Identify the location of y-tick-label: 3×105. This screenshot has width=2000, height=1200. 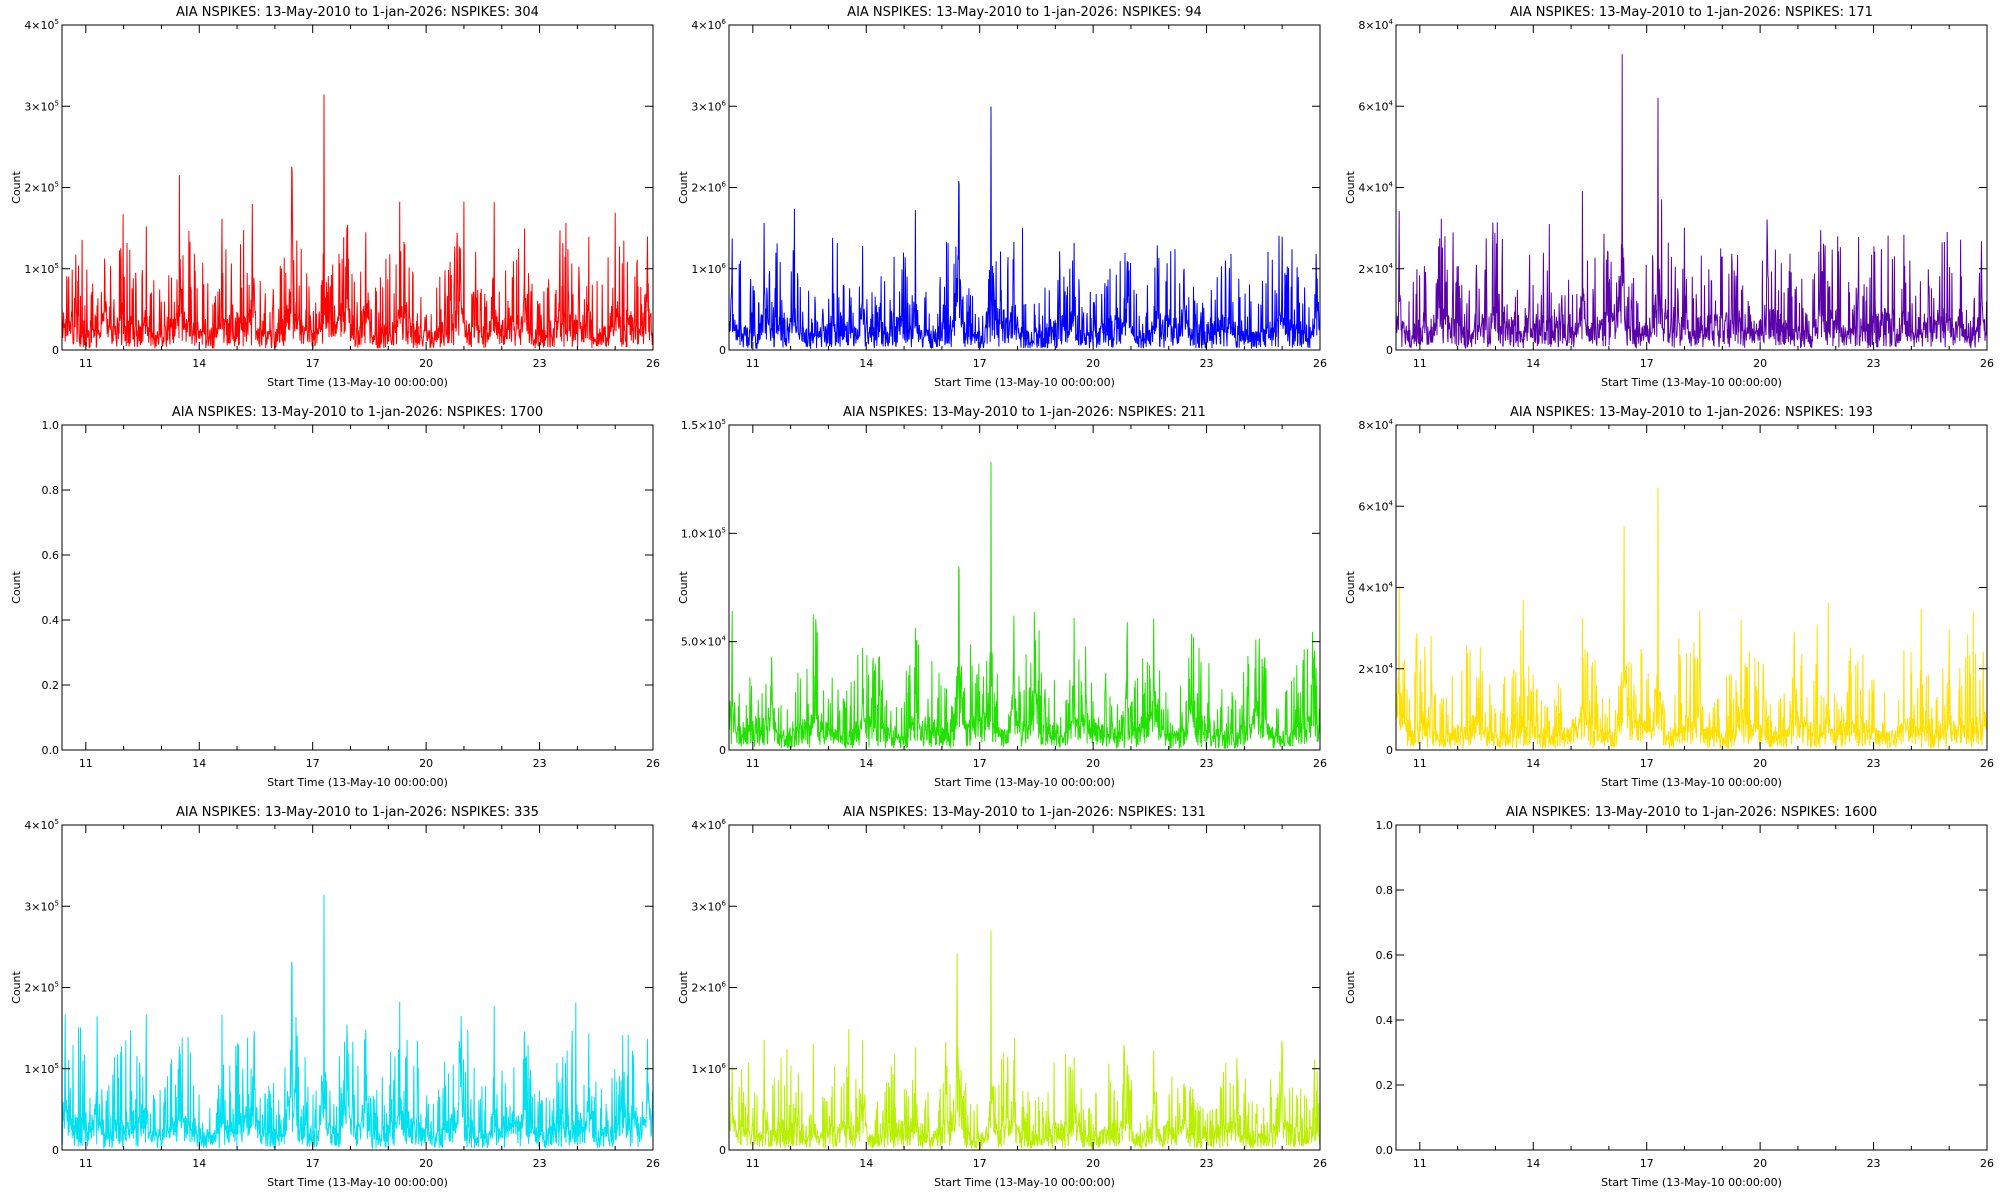
(41, 106).